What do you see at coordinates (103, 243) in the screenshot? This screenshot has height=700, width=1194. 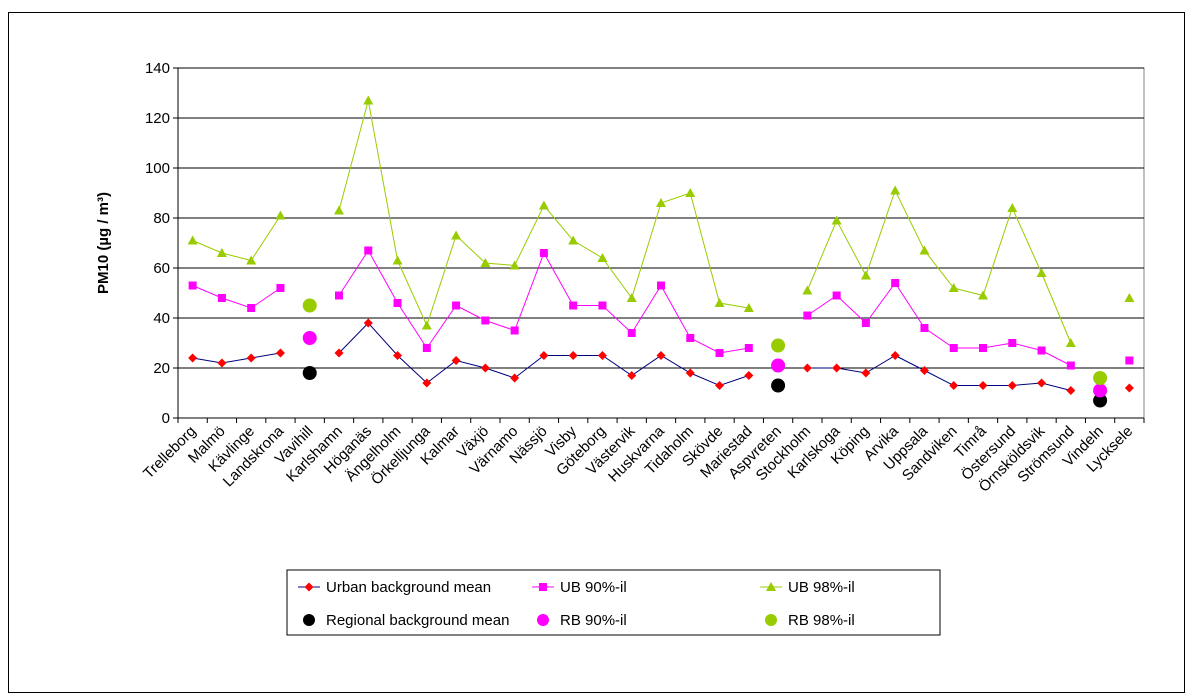 I see `y-axis-label: PM10 (µg / m³)` at bounding box center [103, 243].